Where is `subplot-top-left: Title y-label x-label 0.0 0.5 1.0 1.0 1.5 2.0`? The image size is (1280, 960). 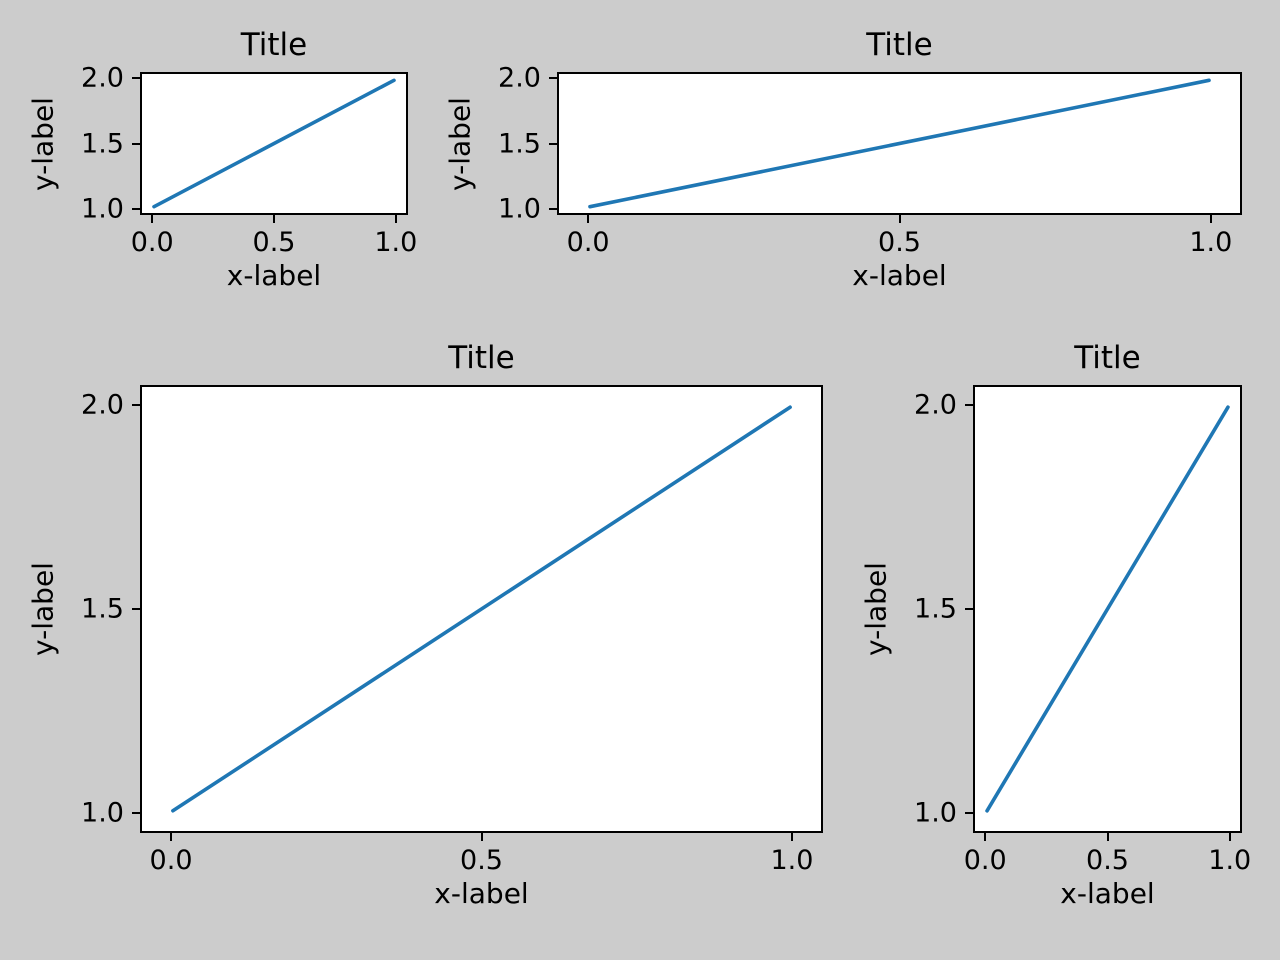
subplot-top-left: Title y-label x-label 0.0 0.5 1.0 1.0 1.5 2.0 is located at coordinates (222, 159).